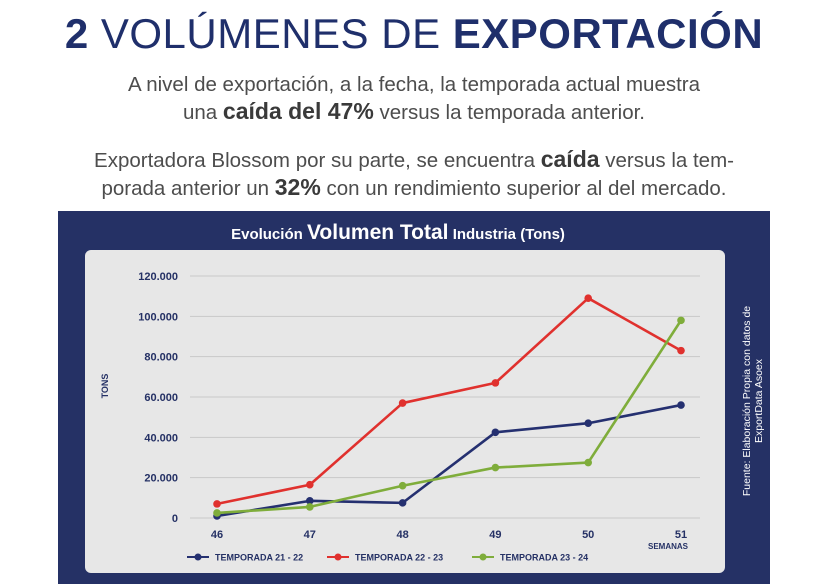 The image size is (828, 584). I want to click on chart-title: Evolución Volumen Total Industria (Tons), so click(398, 233).